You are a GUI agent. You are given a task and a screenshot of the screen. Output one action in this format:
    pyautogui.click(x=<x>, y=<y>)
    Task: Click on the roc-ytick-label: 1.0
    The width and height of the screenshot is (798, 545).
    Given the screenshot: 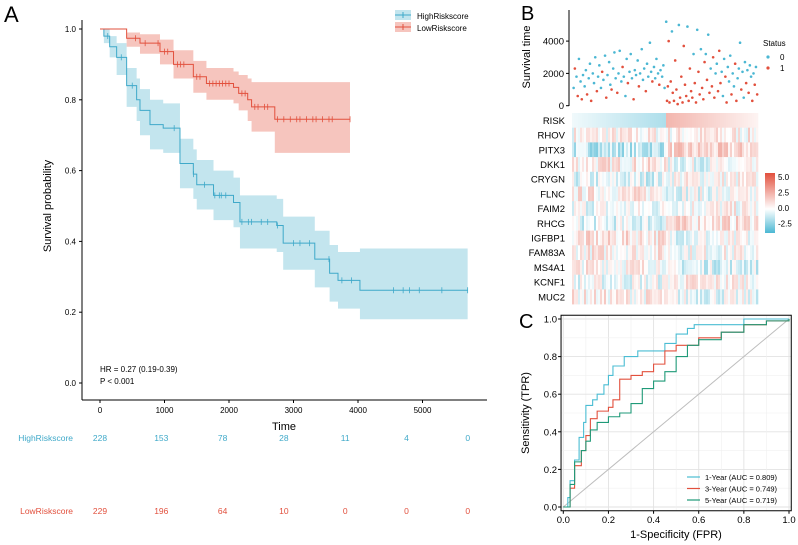 What is the action you would take?
    pyautogui.click(x=550, y=320)
    